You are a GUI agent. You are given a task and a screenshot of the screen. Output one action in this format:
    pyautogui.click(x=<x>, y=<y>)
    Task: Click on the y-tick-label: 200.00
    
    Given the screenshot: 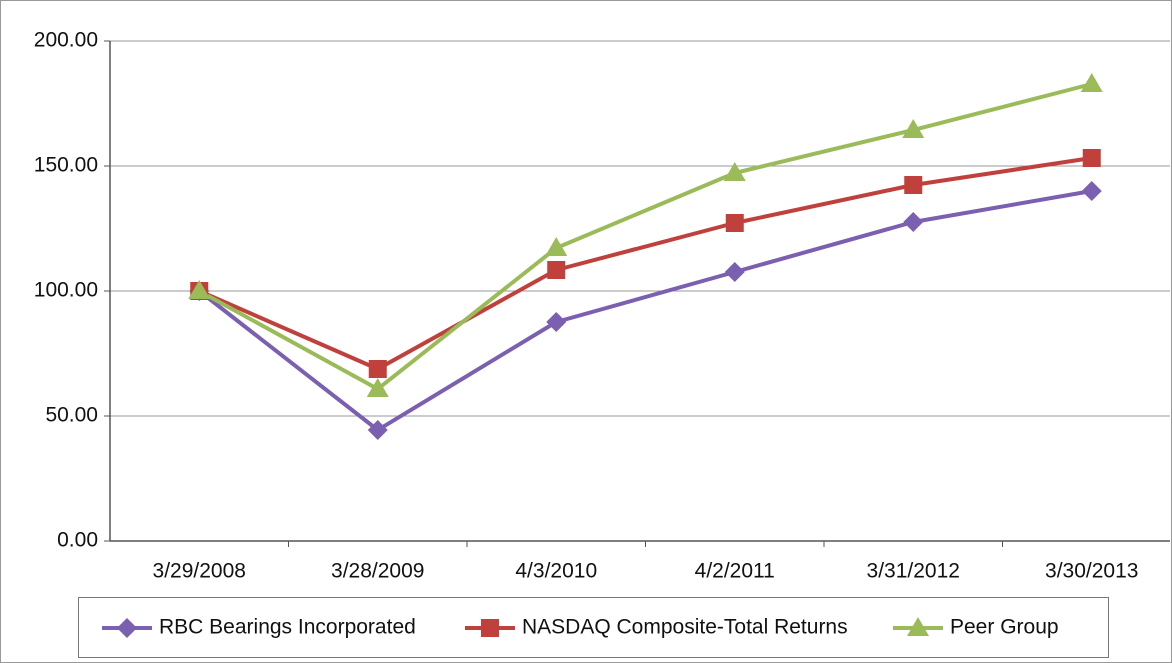 What is the action you would take?
    pyautogui.click(x=66, y=40)
    